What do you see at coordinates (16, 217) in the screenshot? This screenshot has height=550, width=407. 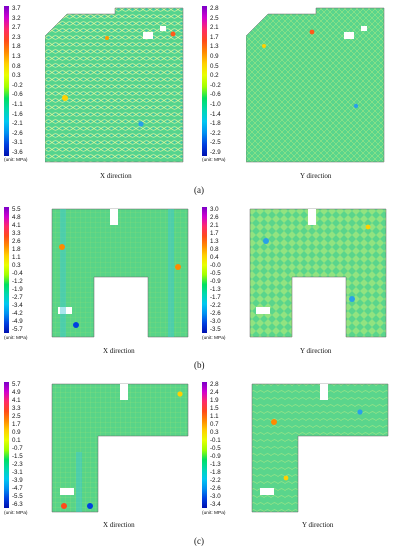 I see `colorbar-tick-label: 4.8` at bounding box center [16, 217].